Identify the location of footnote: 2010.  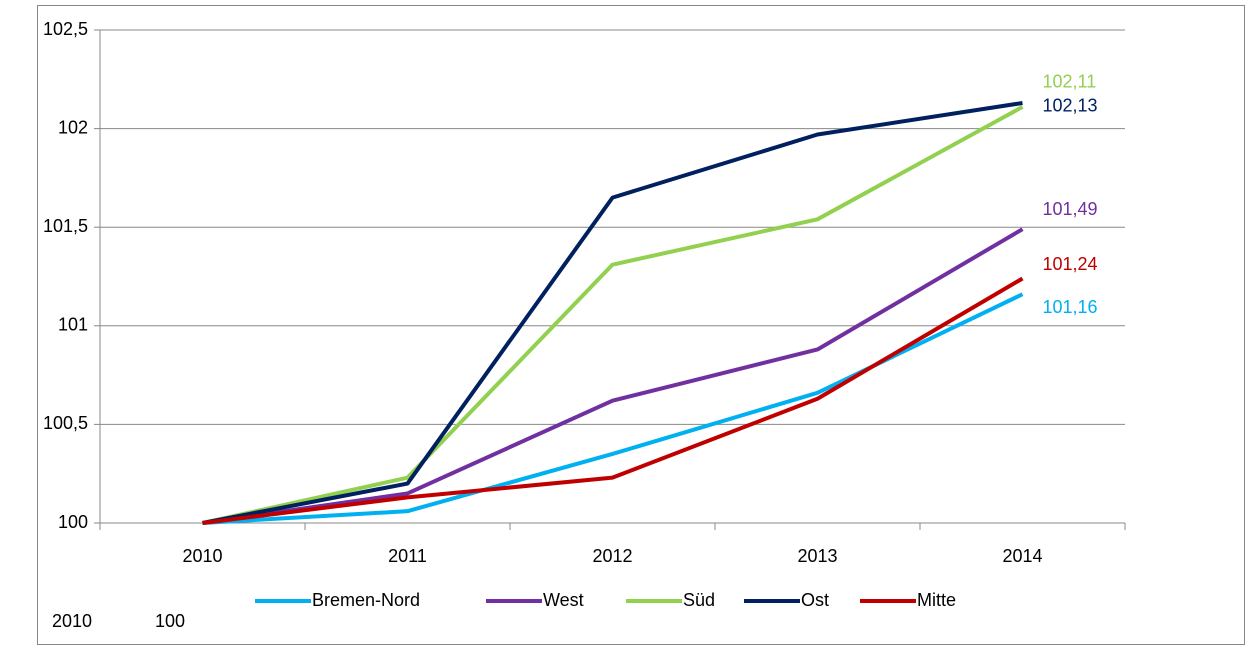
(72, 621).